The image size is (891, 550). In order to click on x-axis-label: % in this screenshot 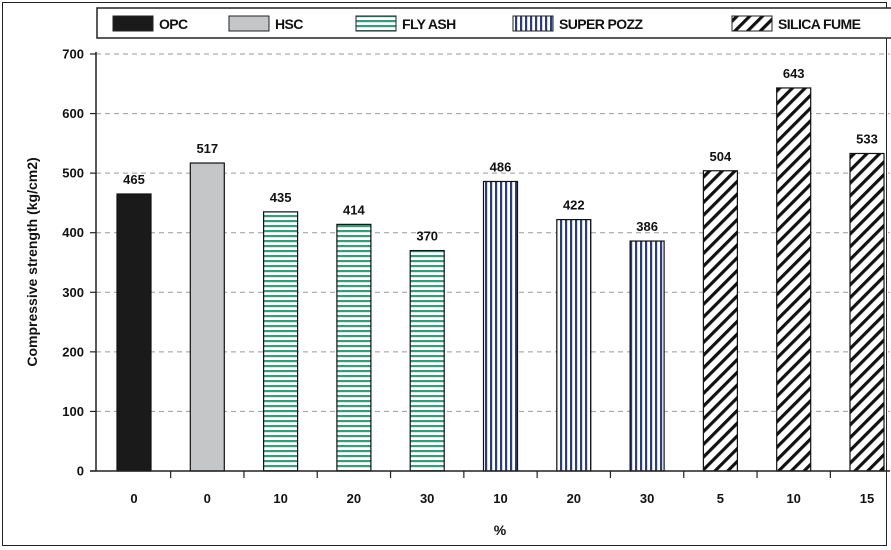, I will do `click(500, 530)`.